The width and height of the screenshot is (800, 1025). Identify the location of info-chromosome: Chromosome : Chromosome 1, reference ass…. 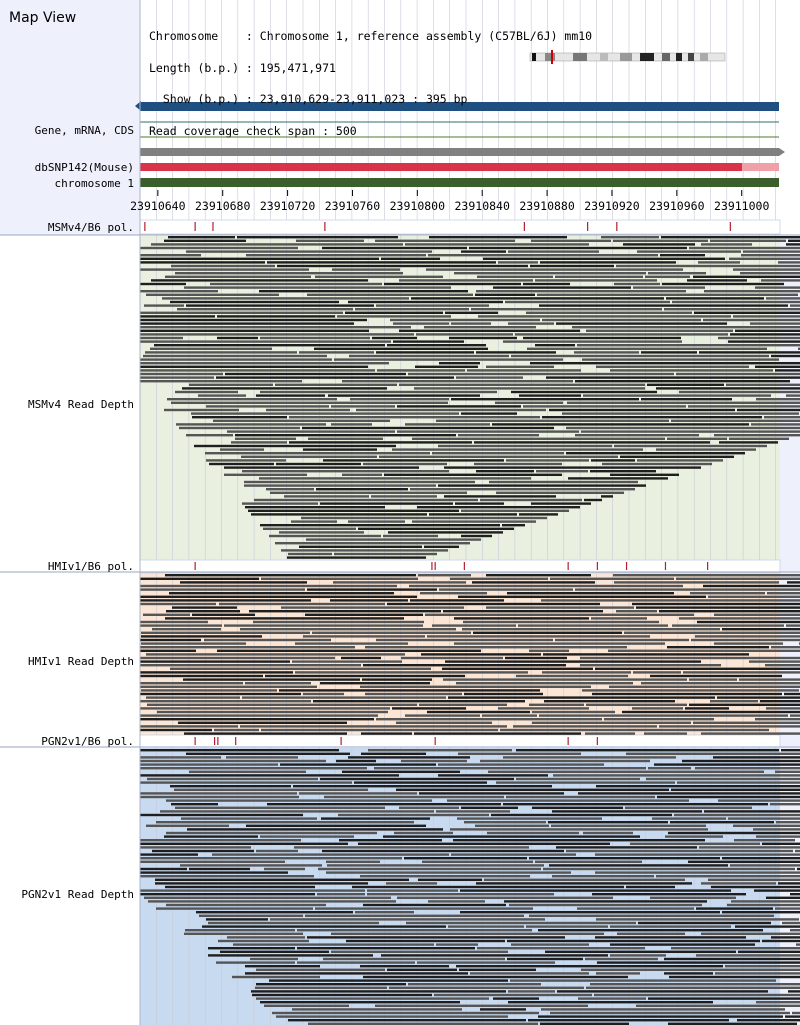
(371, 36).